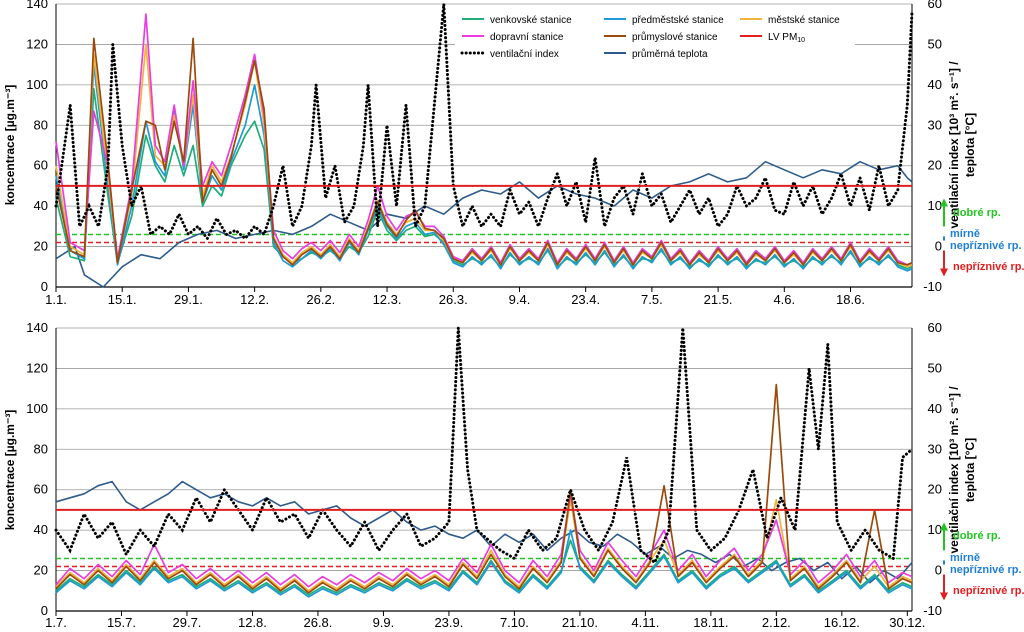 The image size is (1024, 632). What do you see at coordinates (520, 299) in the screenshot?
I see `x-tick-label: 9.4.` at bounding box center [520, 299].